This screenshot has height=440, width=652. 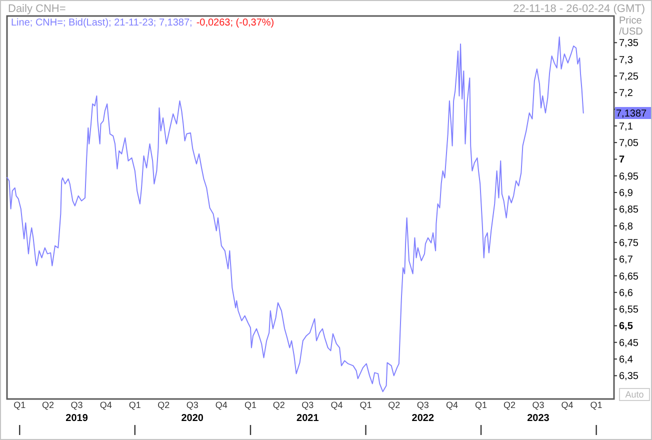 What do you see at coordinates (626, 326) in the screenshot?
I see `y-tick-label: 6,5` at bounding box center [626, 326].